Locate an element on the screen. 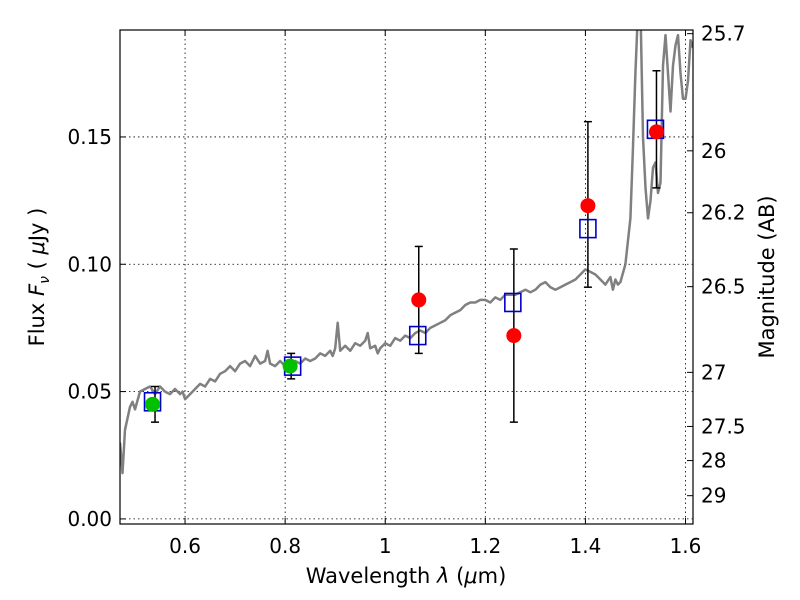  x-axis-label: Wavelength λ (μm) is located at coordinates (406, 576).